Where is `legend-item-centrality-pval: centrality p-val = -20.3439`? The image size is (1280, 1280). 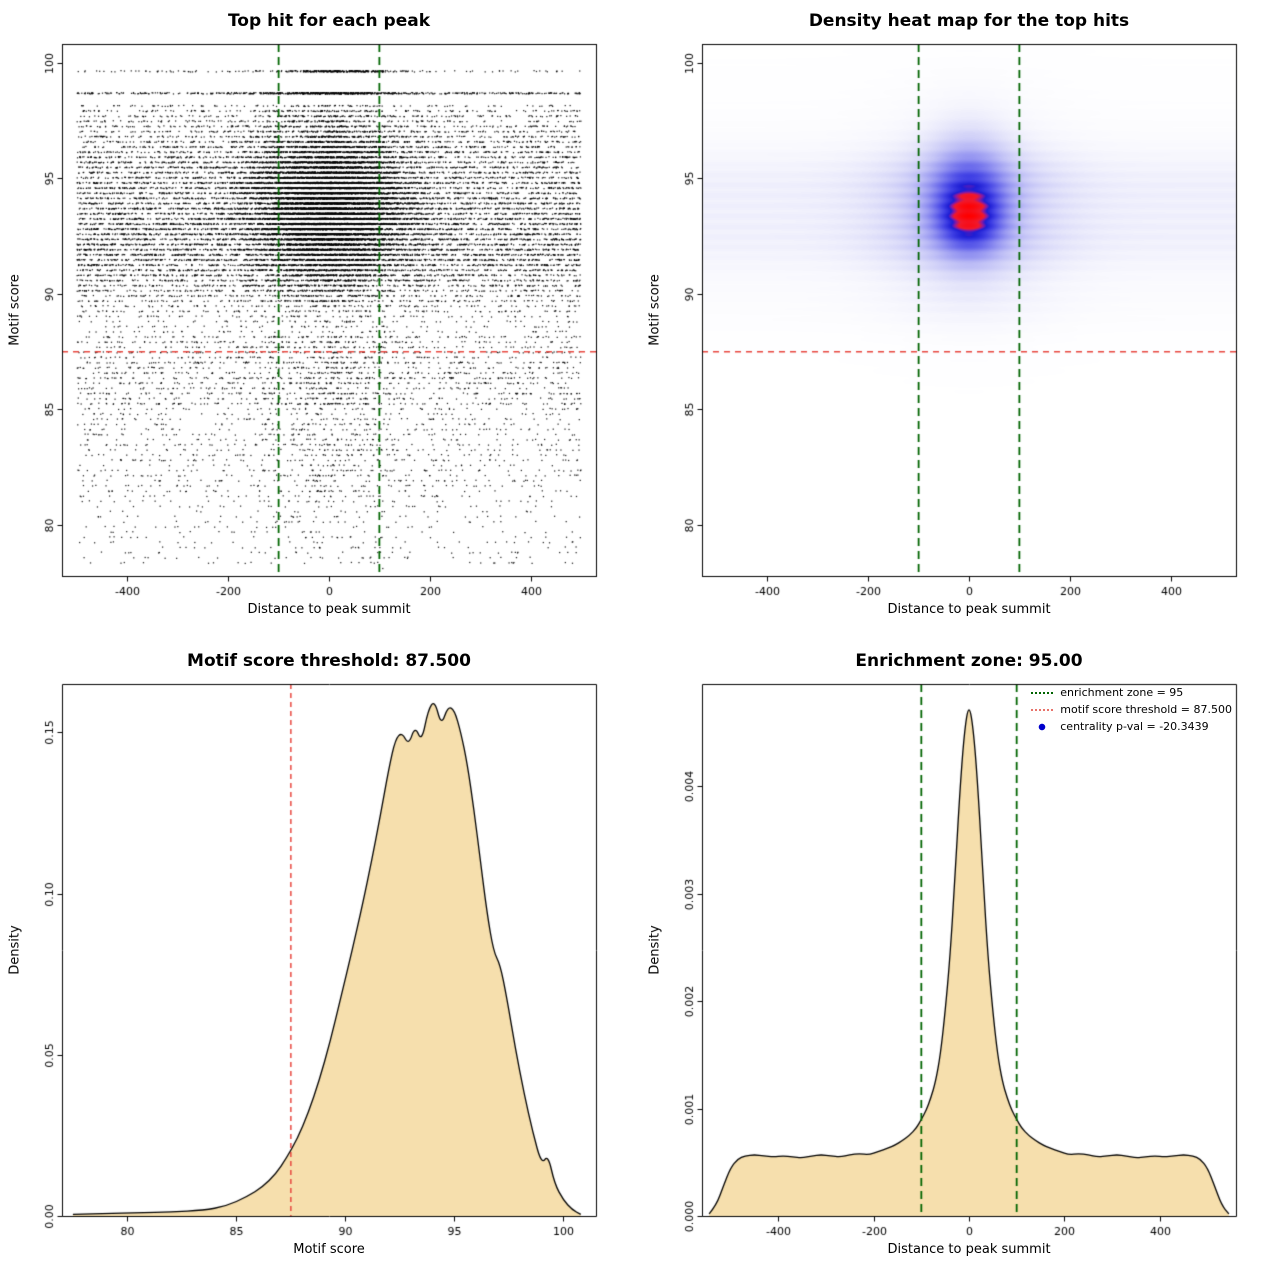 legend-item-centrality-pval: centrality p-val = -20.3439 is located at coordinates (1131, 726).